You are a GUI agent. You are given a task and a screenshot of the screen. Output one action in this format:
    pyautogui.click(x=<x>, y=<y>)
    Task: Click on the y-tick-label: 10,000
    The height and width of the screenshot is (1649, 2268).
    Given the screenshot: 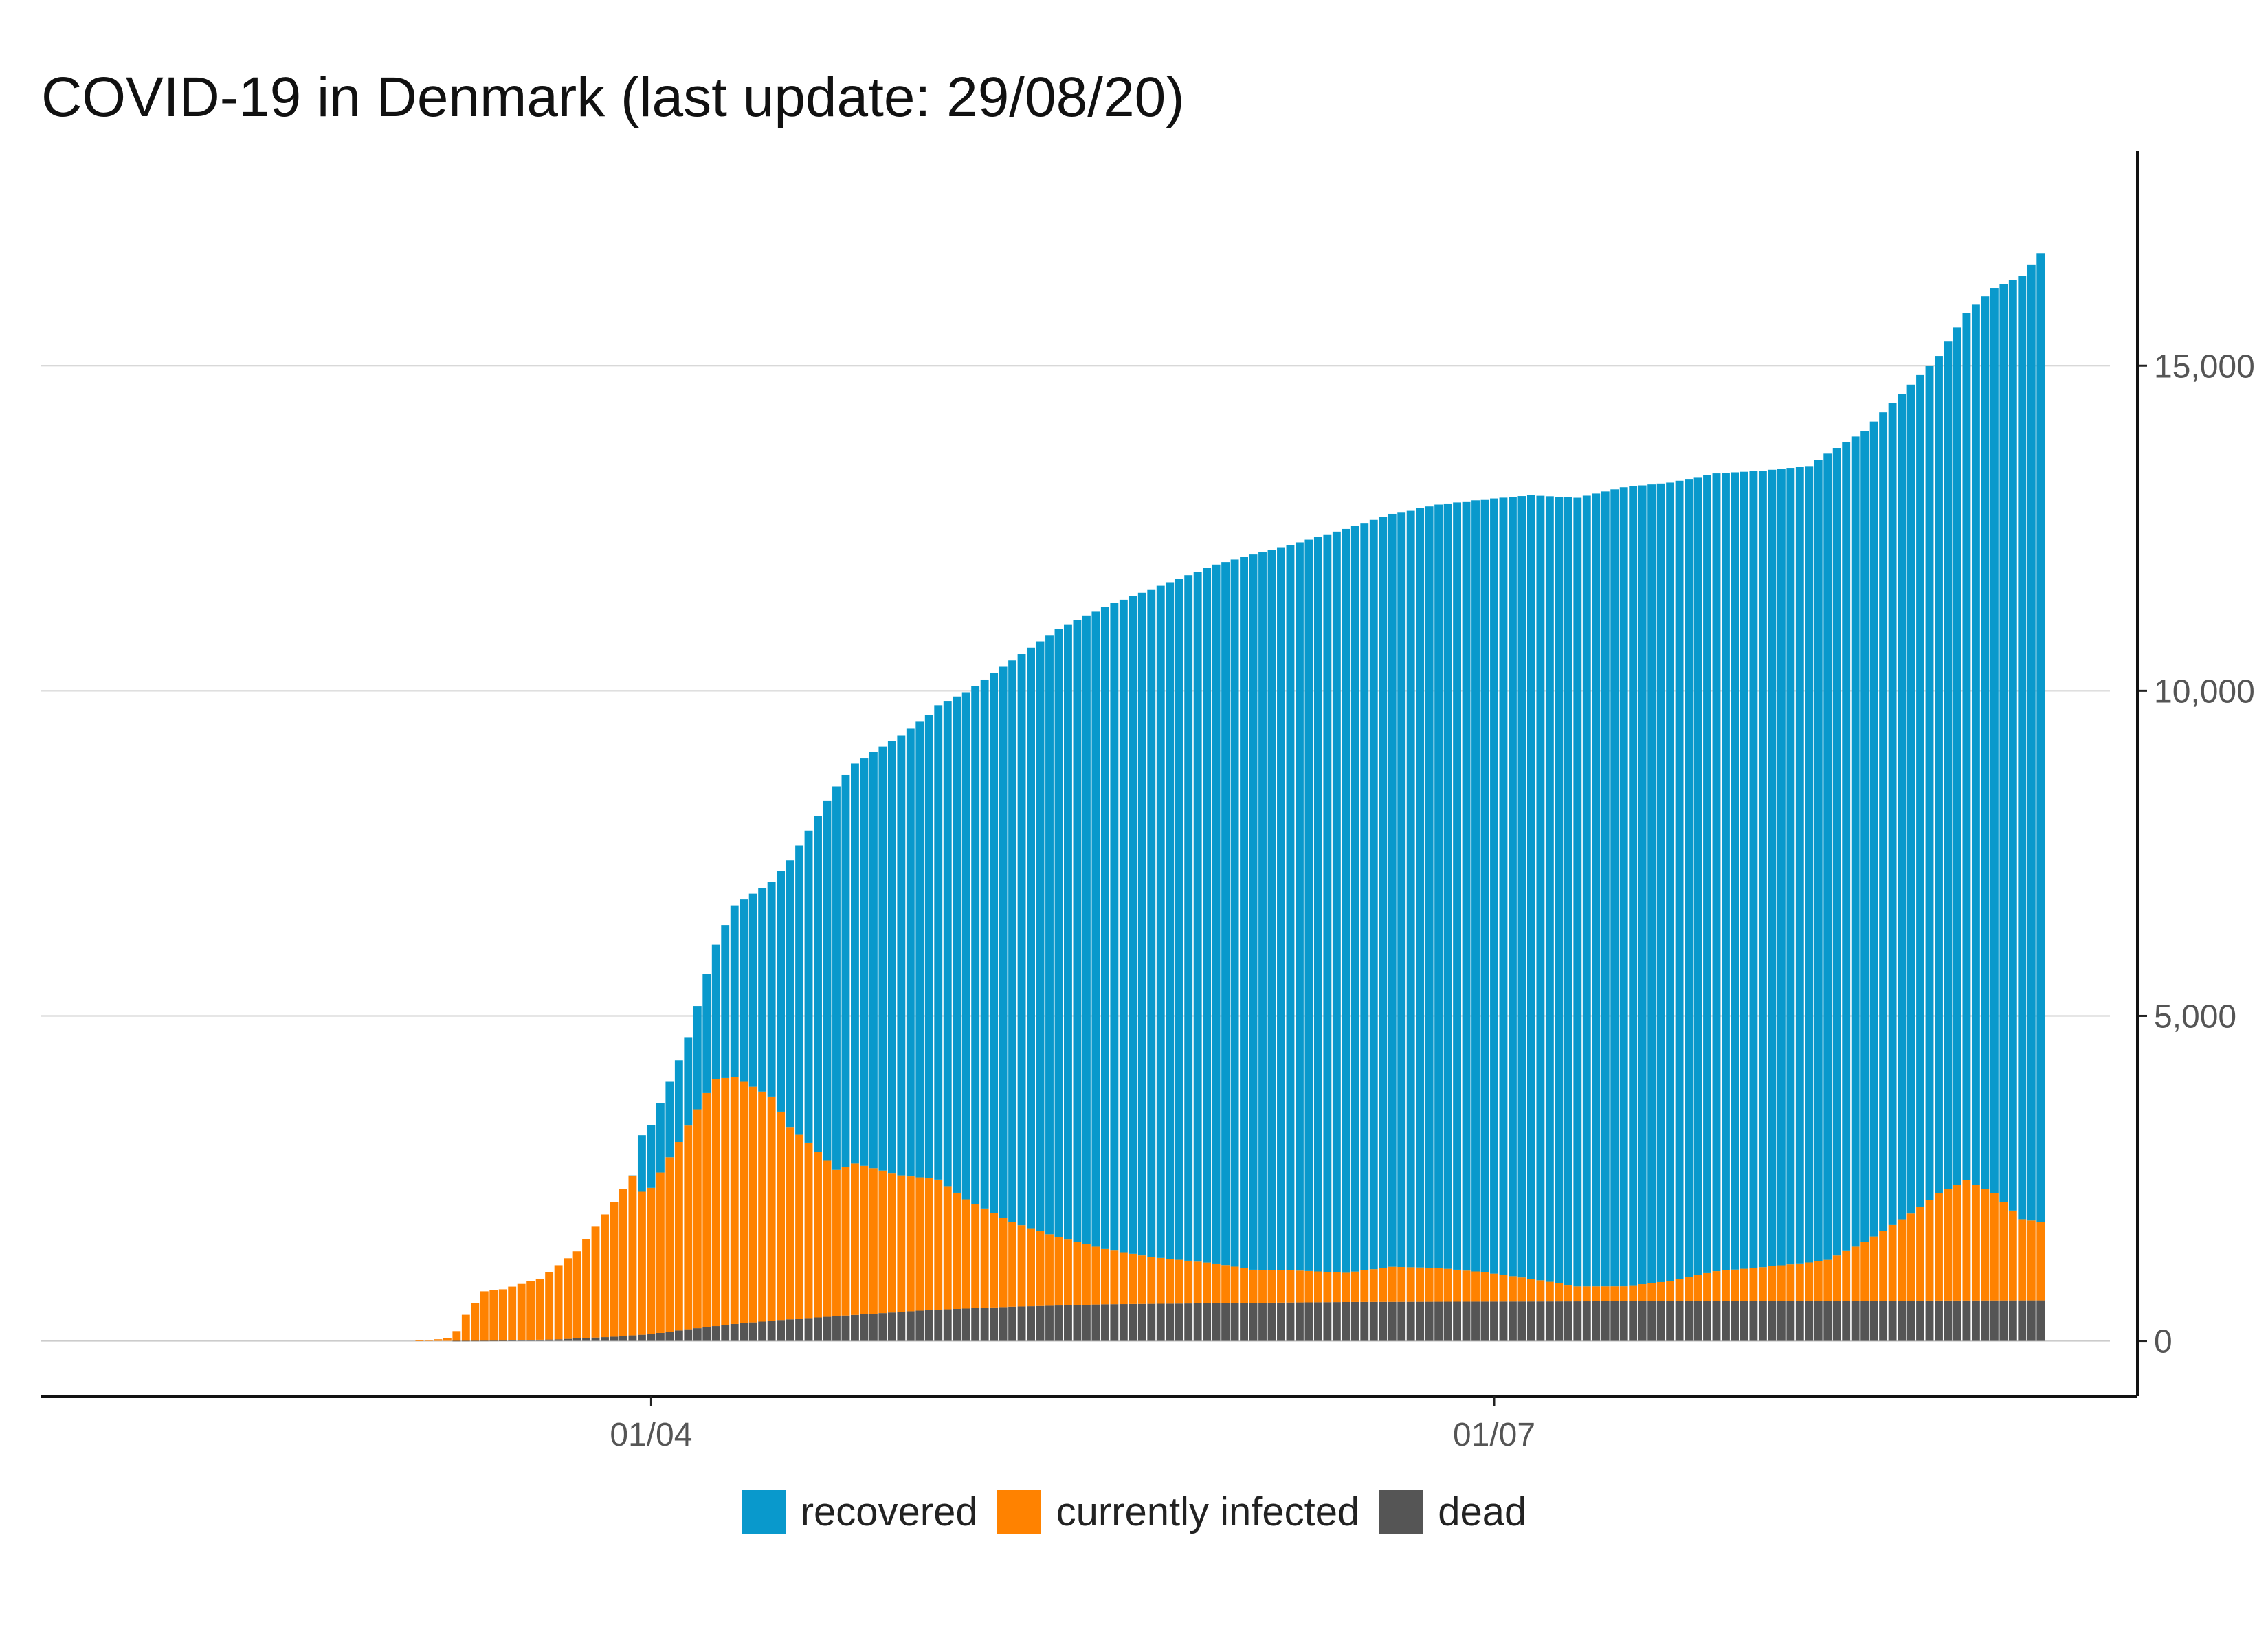 What is the action you would take?
    pyautogui.click(x=2204, y=691)
    